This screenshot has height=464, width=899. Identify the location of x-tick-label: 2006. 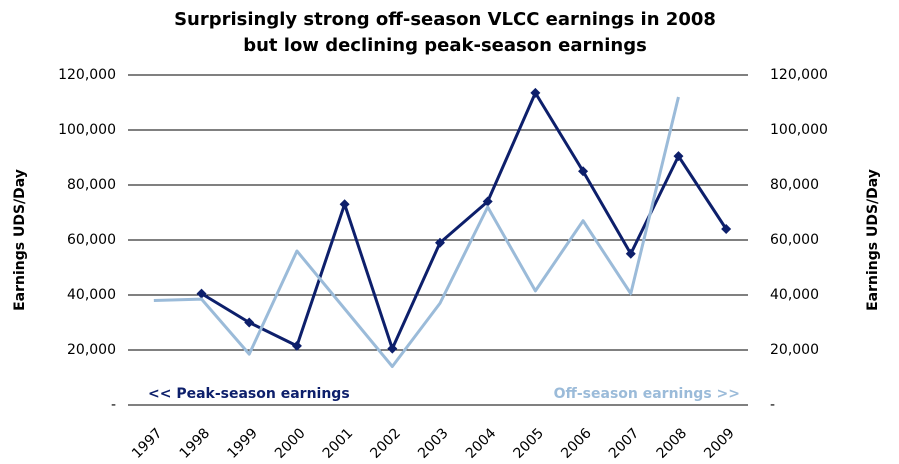
(576, 443).